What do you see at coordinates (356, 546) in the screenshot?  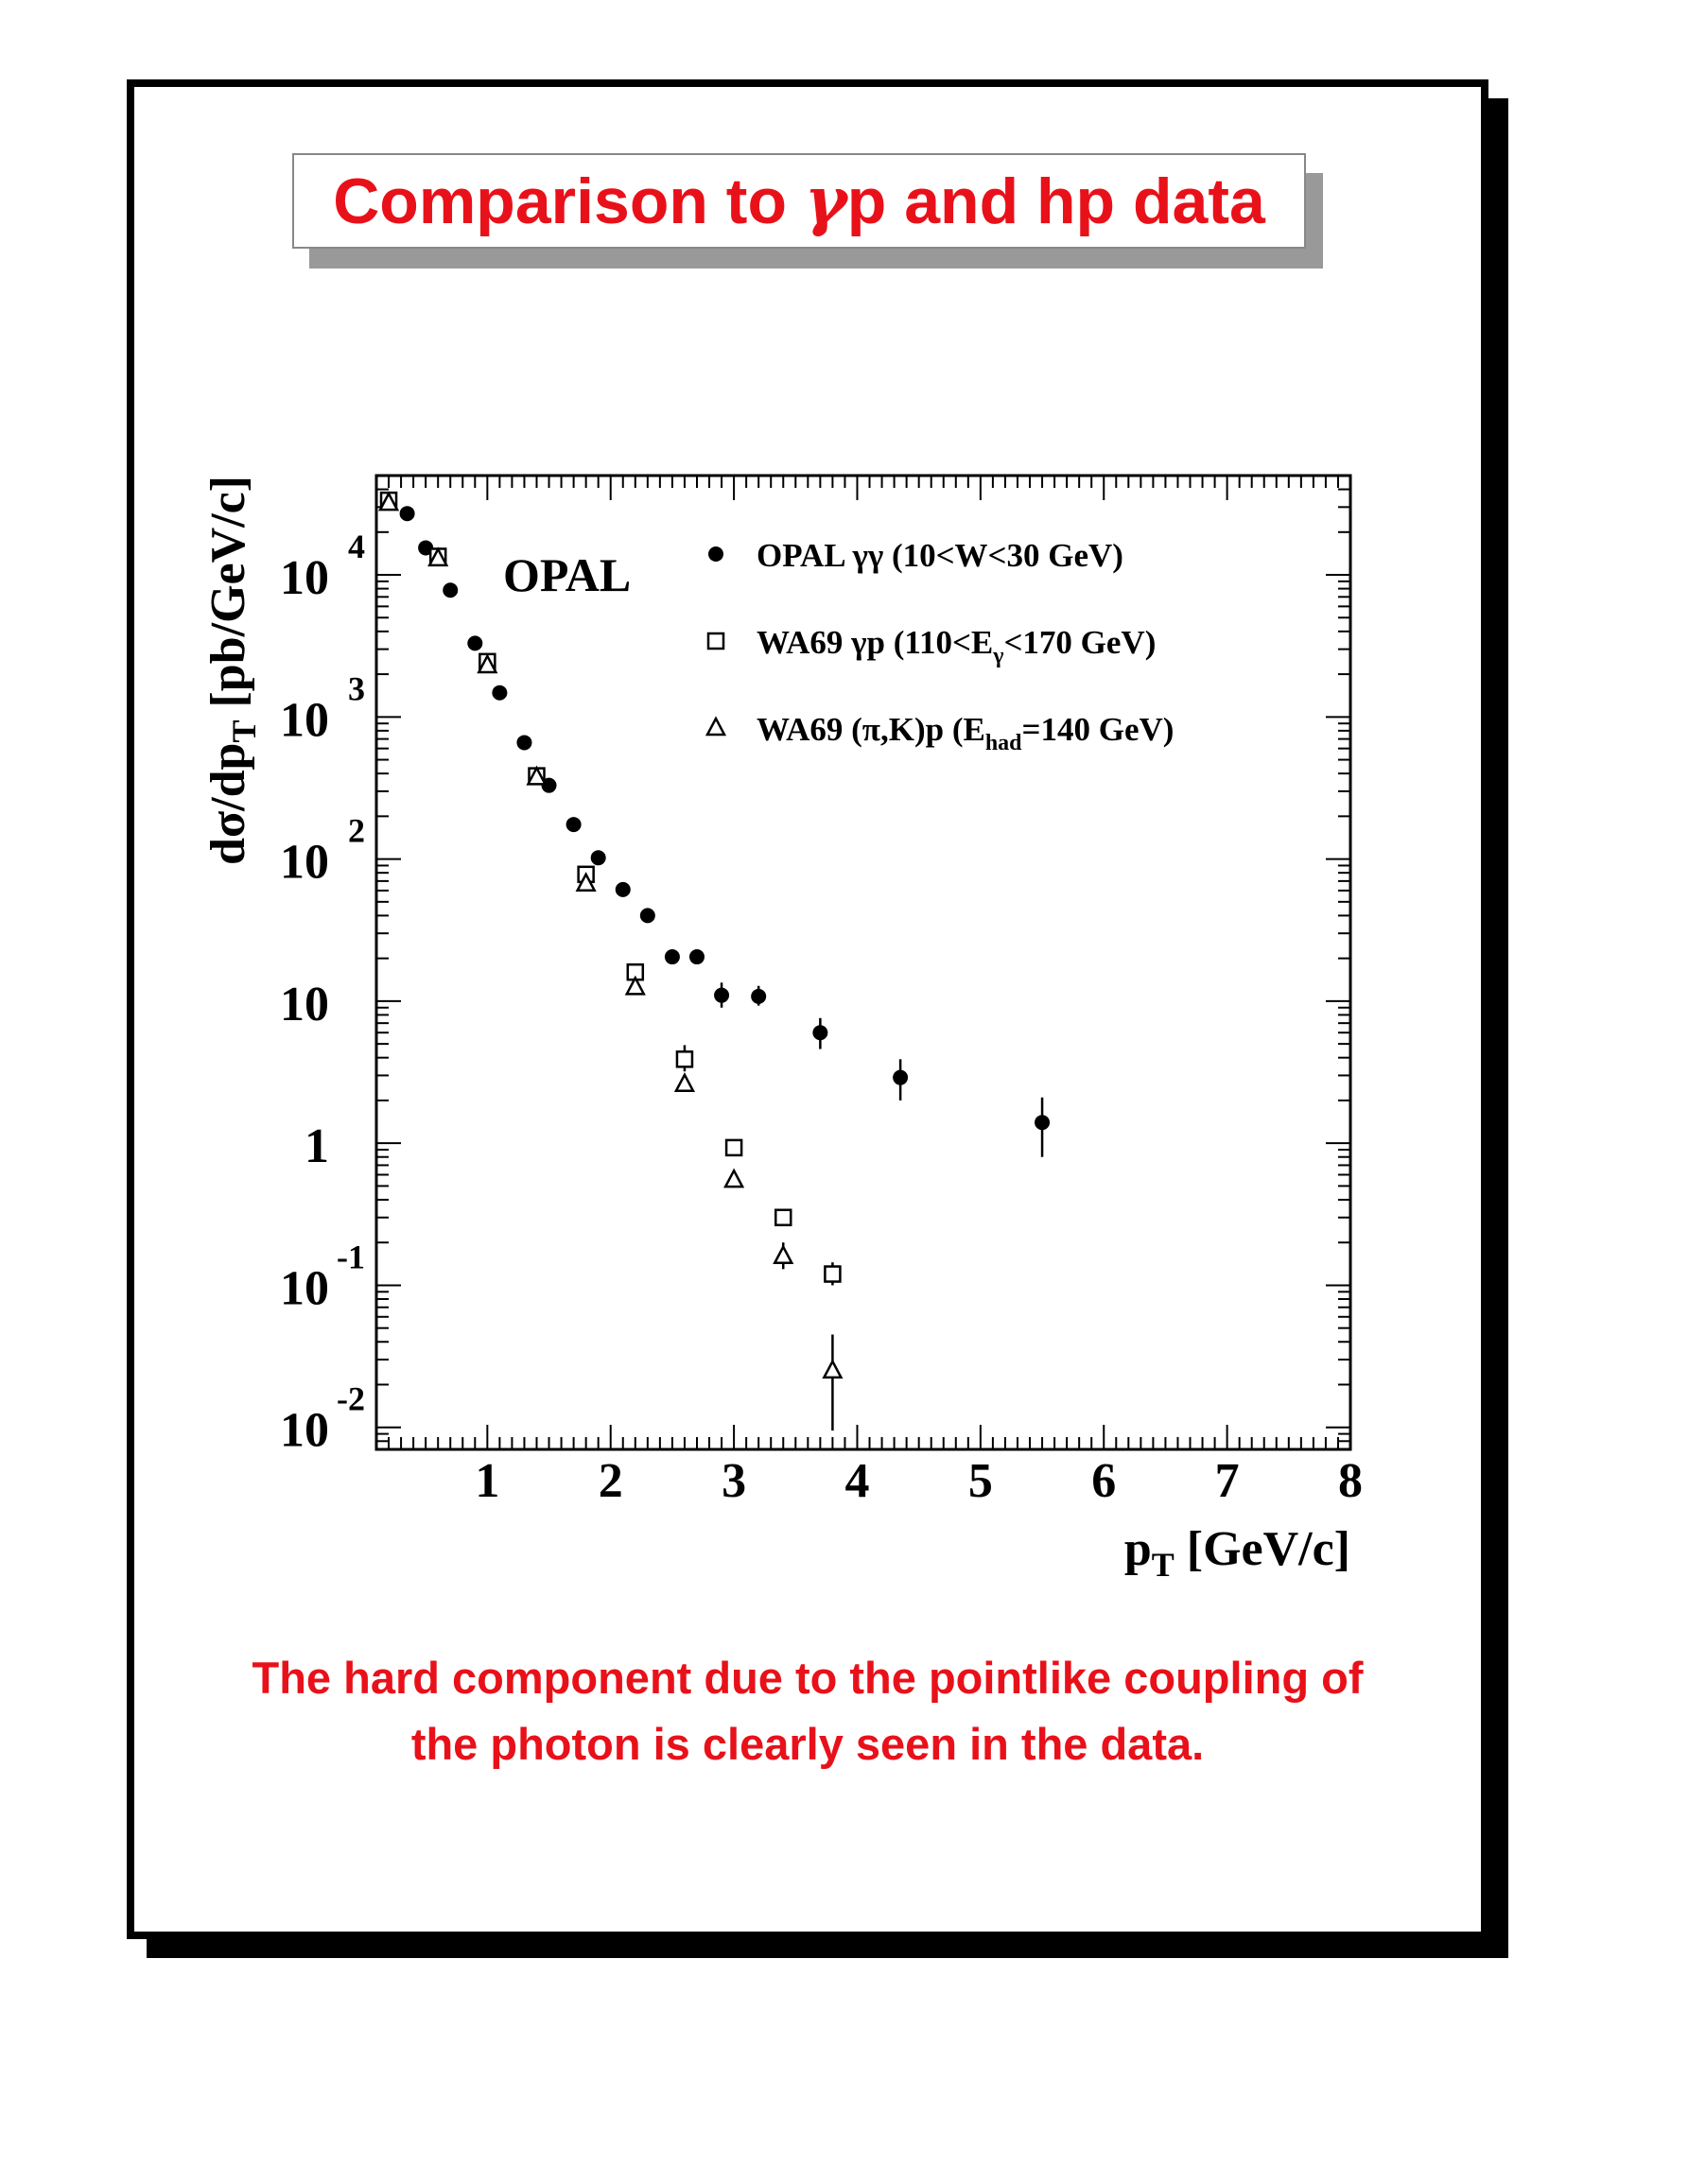 I see `y-tick-exponent: 4` at bounding box center [356, 546].